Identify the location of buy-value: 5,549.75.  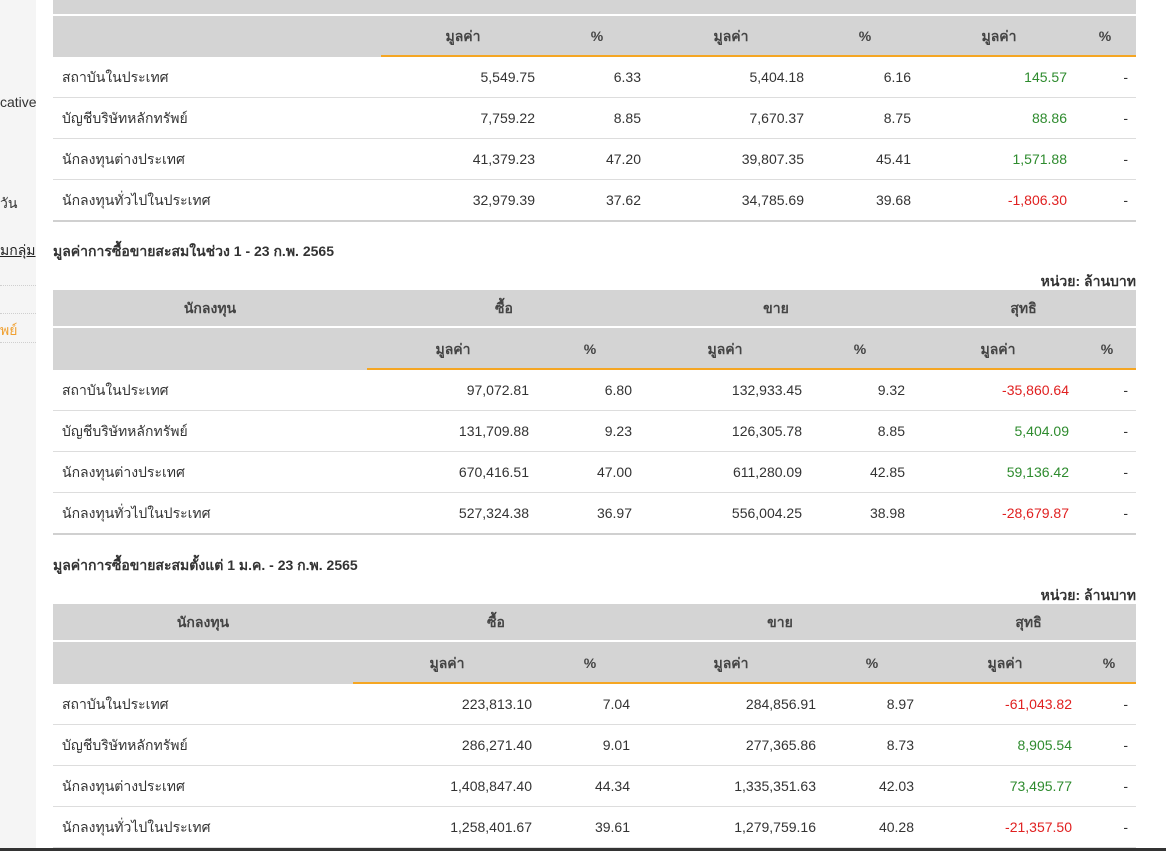
(508, 77).